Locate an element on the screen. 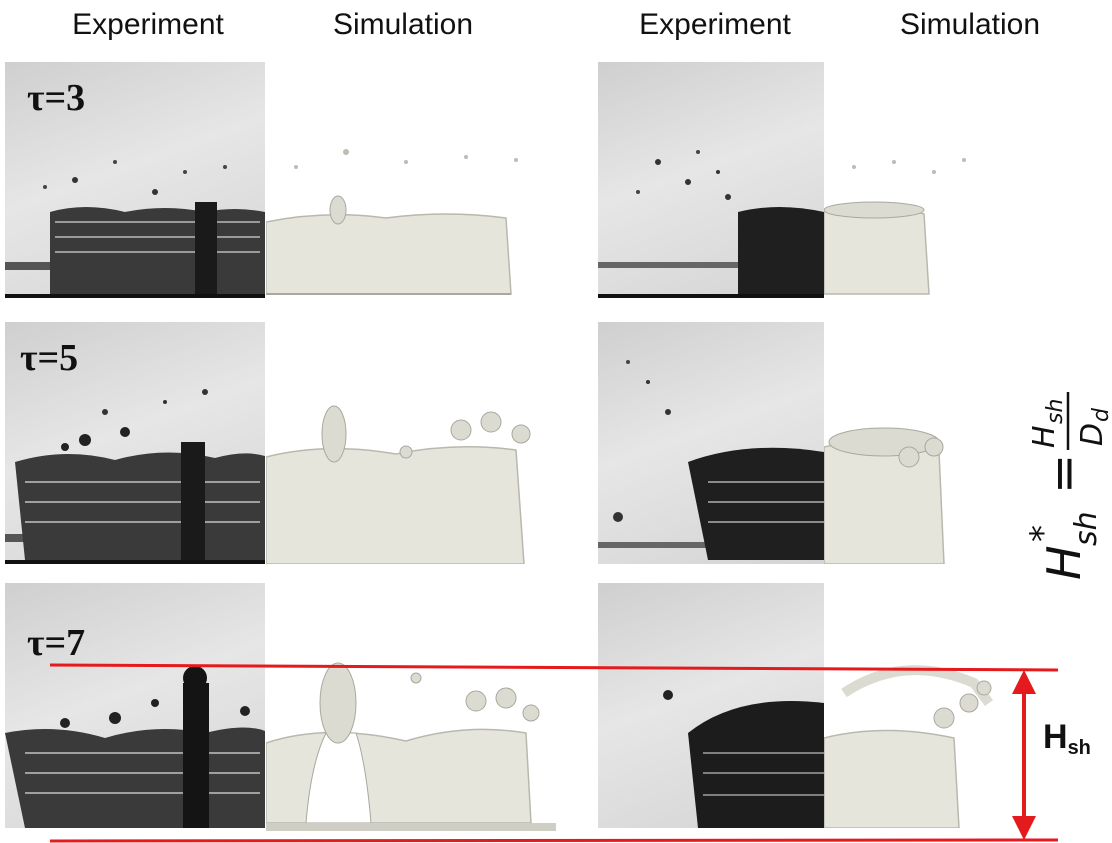 This screenshot has height=843, width=1112. formula-svg: H sh * = H sh D d is located at coordinates (1067, 486).